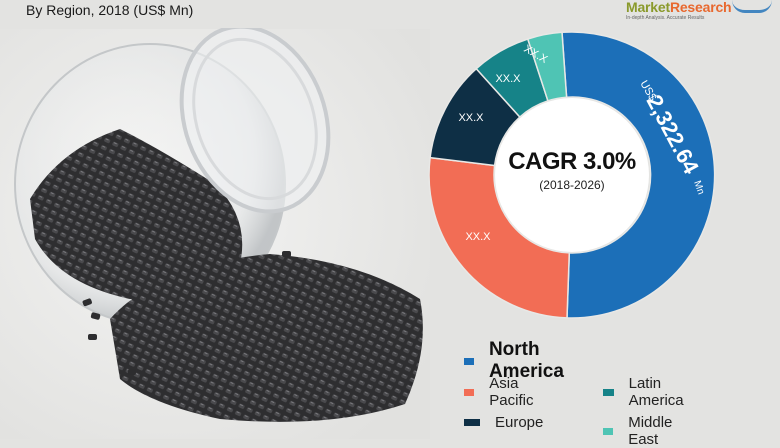 The height and width of the screenshot is (448, 780). What do you see at coordinates (665, 18) in the screenshot?
I see `logo-tagline: In-depth Analysis. Accurate Results` at bounding box center [665, 18].